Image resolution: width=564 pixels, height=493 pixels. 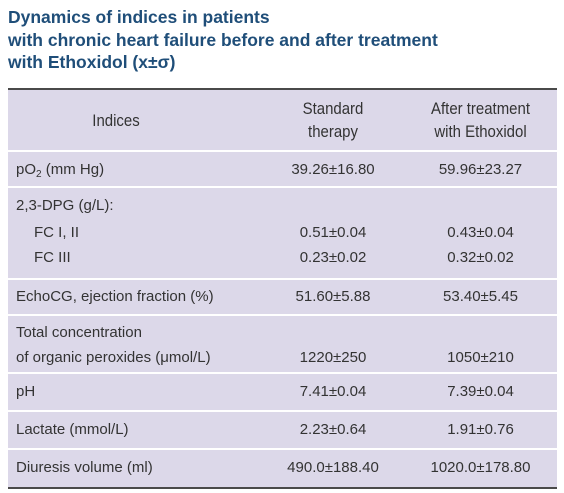 I want to click on peroxides-label-line2: of organic peroxides (μmol/L), so click(x=113, y=357).